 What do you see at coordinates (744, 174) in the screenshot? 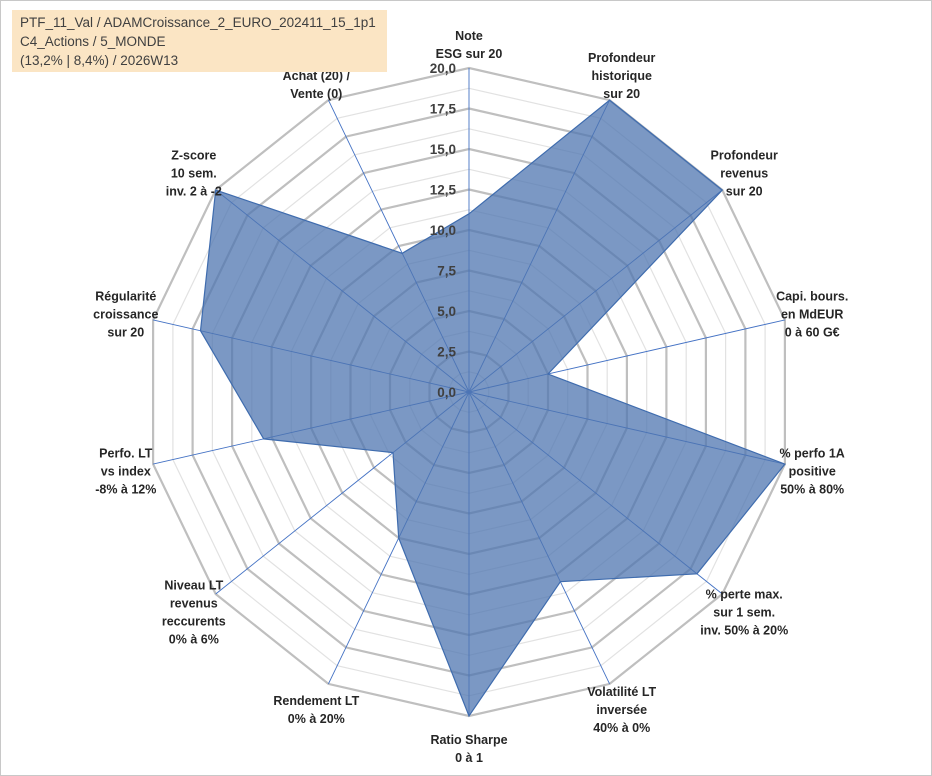
I see `axis-label: Profondeur revenus sur 20` at bounding box center [744, 174].